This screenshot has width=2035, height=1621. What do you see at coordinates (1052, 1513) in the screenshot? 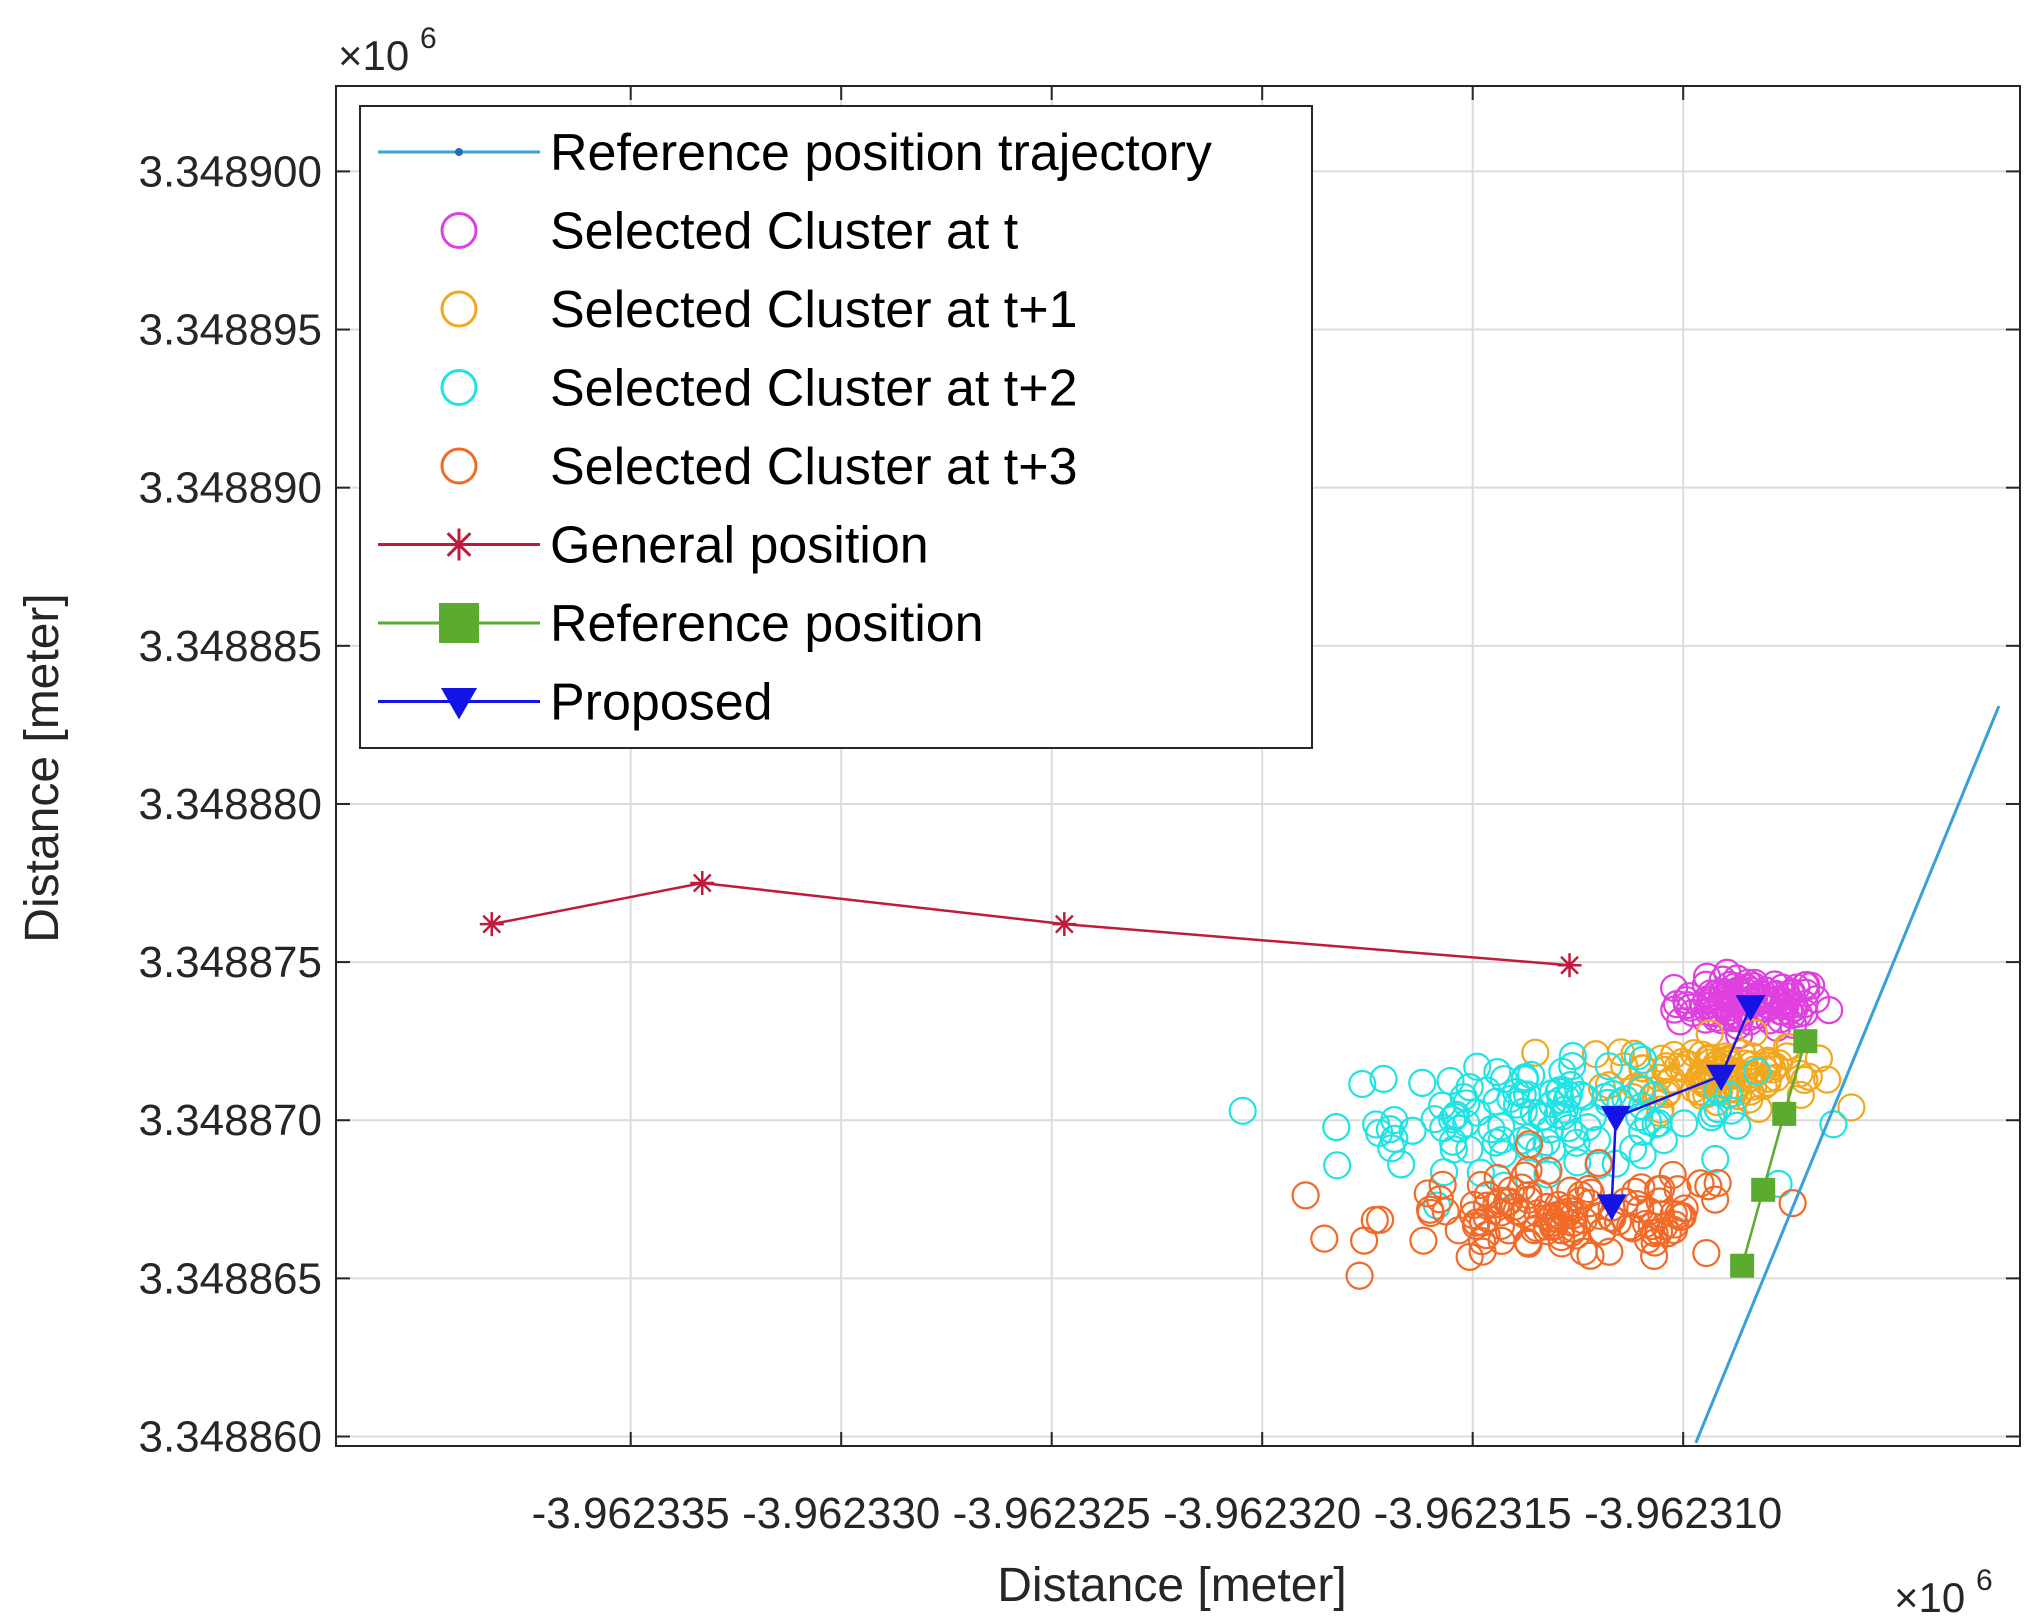
I see `x-tick-label: -3.962325` at bounding box center [1052, 1513].